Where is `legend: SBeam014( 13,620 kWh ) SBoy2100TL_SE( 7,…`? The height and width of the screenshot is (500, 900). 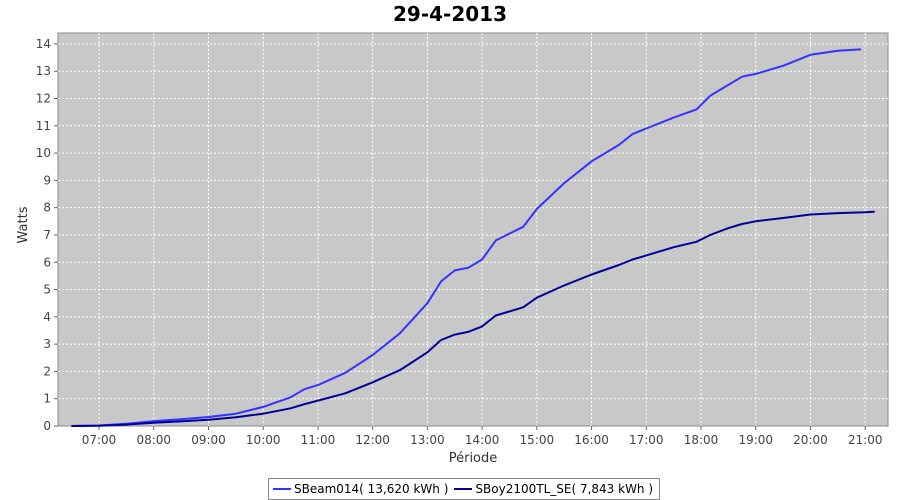 legend: SBeam014( 13,620 kWh ) SBoy2100TL_SE( 7,… is located at coordinates (464, 489).